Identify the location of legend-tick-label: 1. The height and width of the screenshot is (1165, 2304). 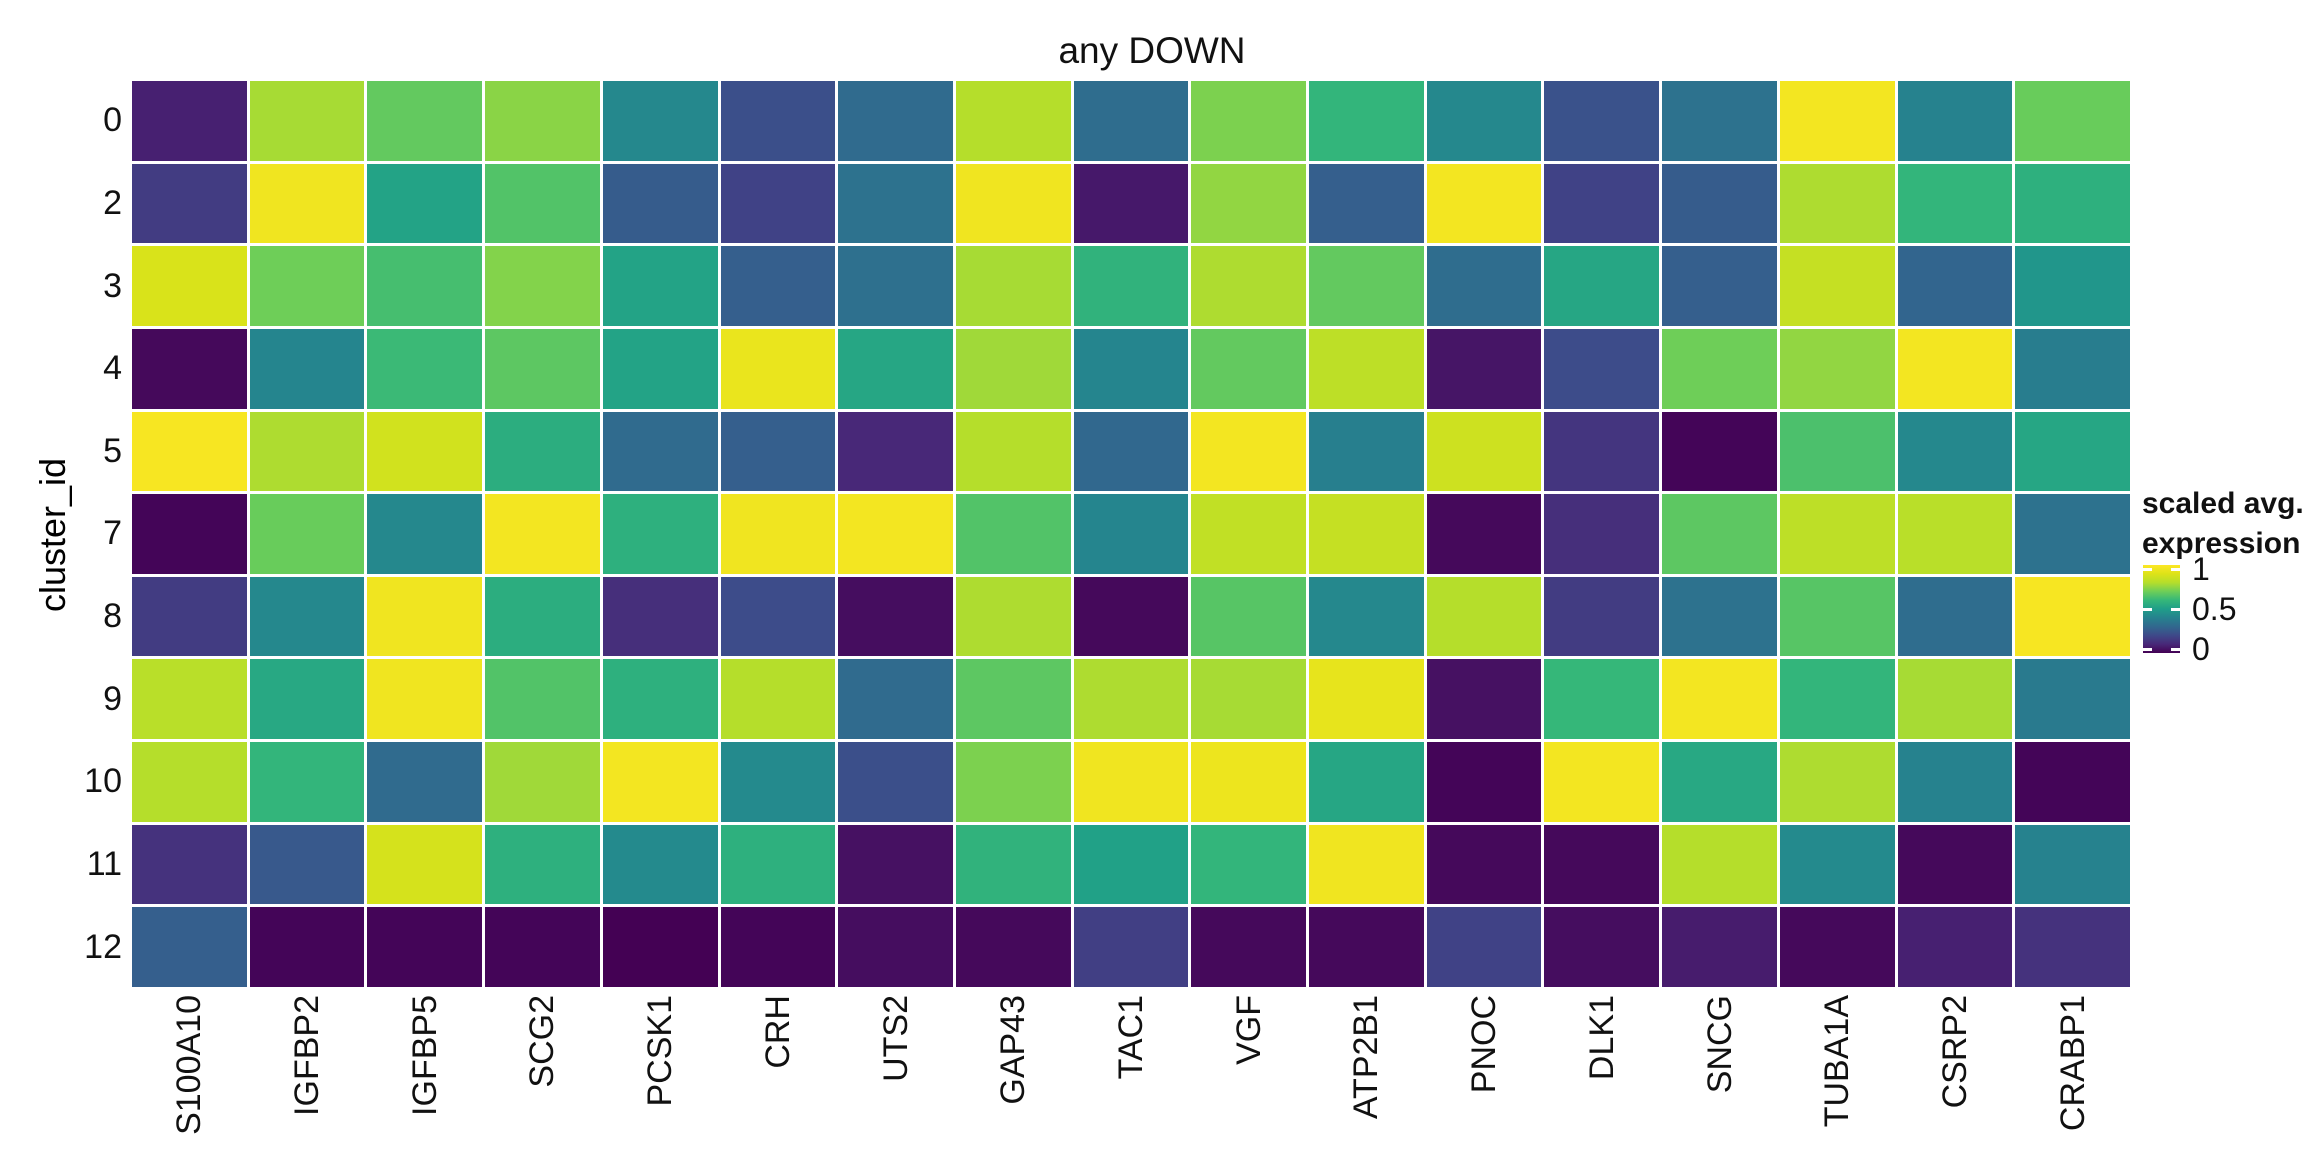
(2201, 569).